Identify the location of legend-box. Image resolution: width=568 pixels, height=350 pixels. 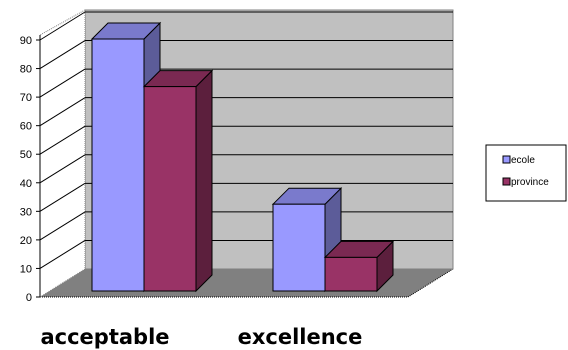
(526, 173).